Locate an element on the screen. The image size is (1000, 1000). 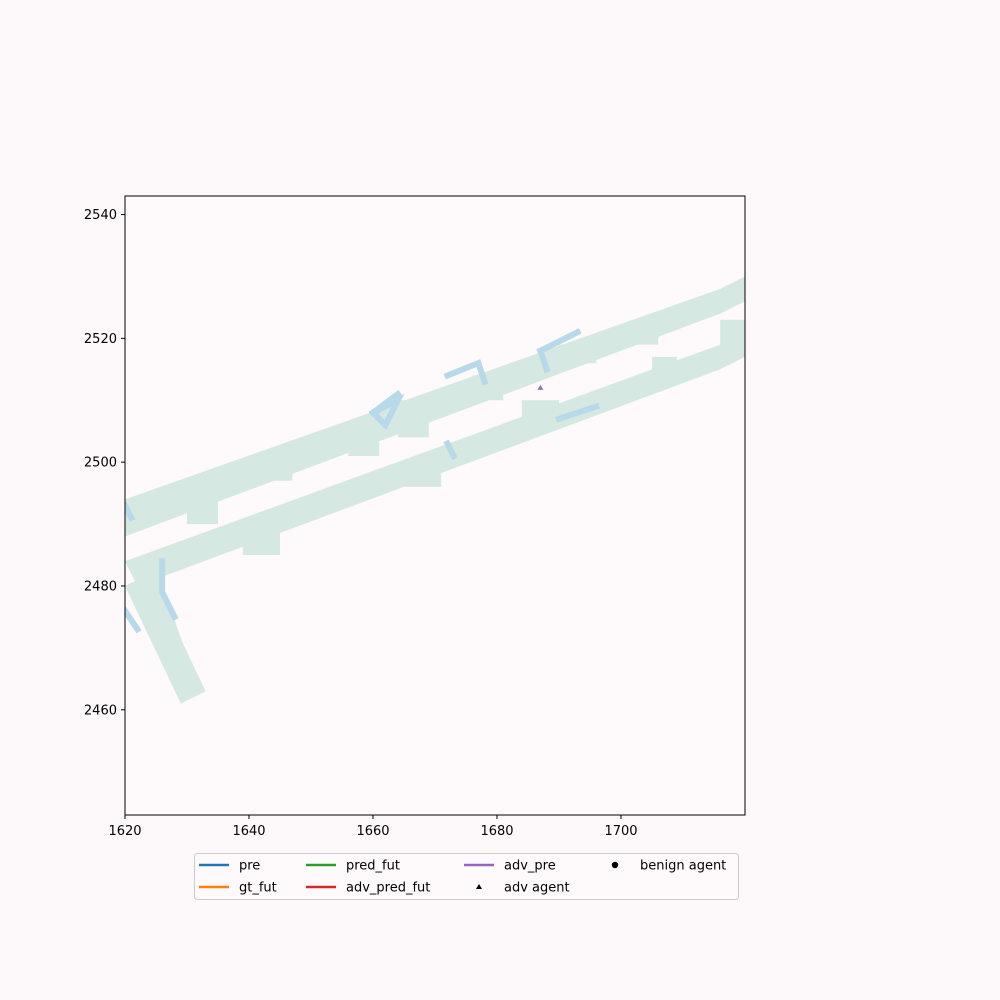
x-tick-label: 1660 is located at coordinates (372, 831).